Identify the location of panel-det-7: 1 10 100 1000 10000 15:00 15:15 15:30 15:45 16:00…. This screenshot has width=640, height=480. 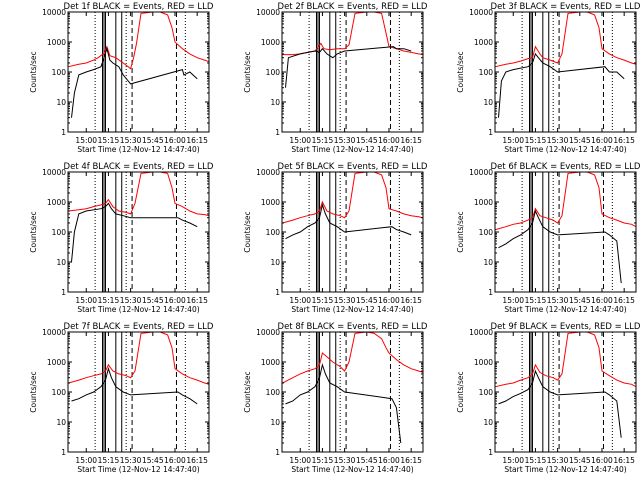
(121, 398).